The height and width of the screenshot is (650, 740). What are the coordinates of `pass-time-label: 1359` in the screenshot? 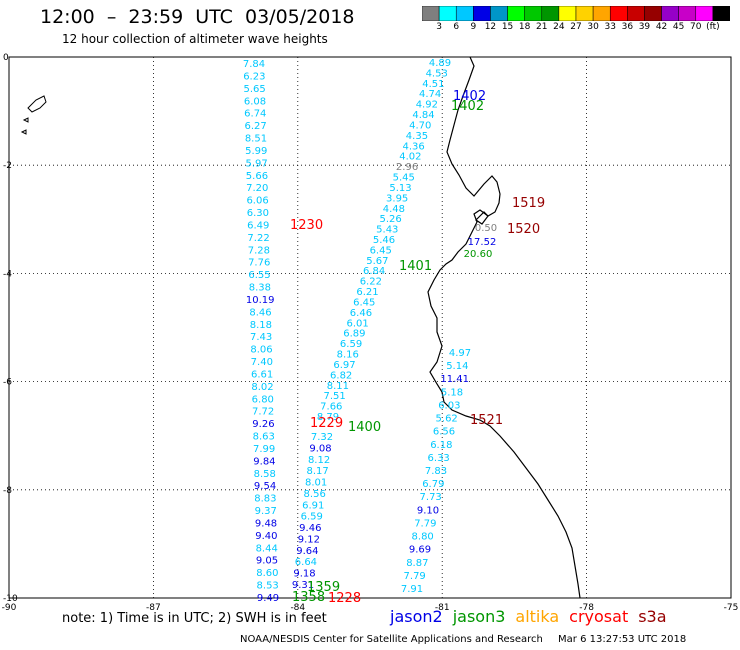 It's located at (323, 587).